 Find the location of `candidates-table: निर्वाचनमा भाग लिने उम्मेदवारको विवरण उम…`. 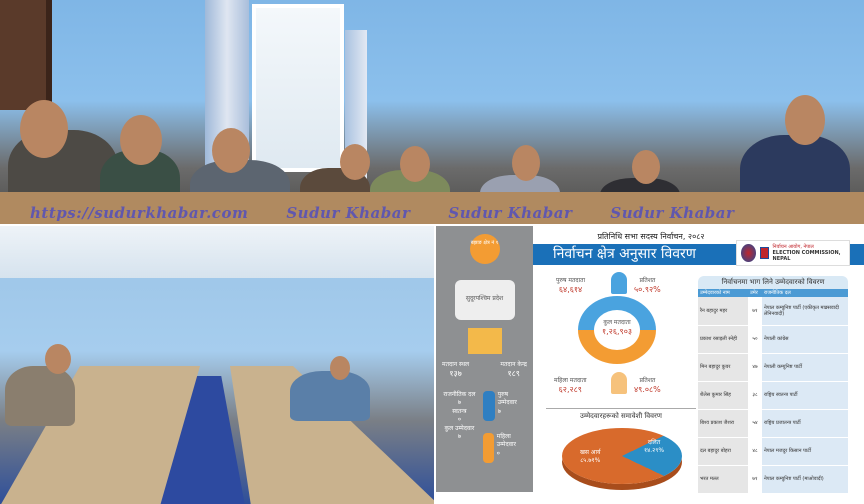

candidates-table: निर्वाचनमा भाग लिने उम्मेदवारको विवरण उम… is located at coordinates (773, 385).